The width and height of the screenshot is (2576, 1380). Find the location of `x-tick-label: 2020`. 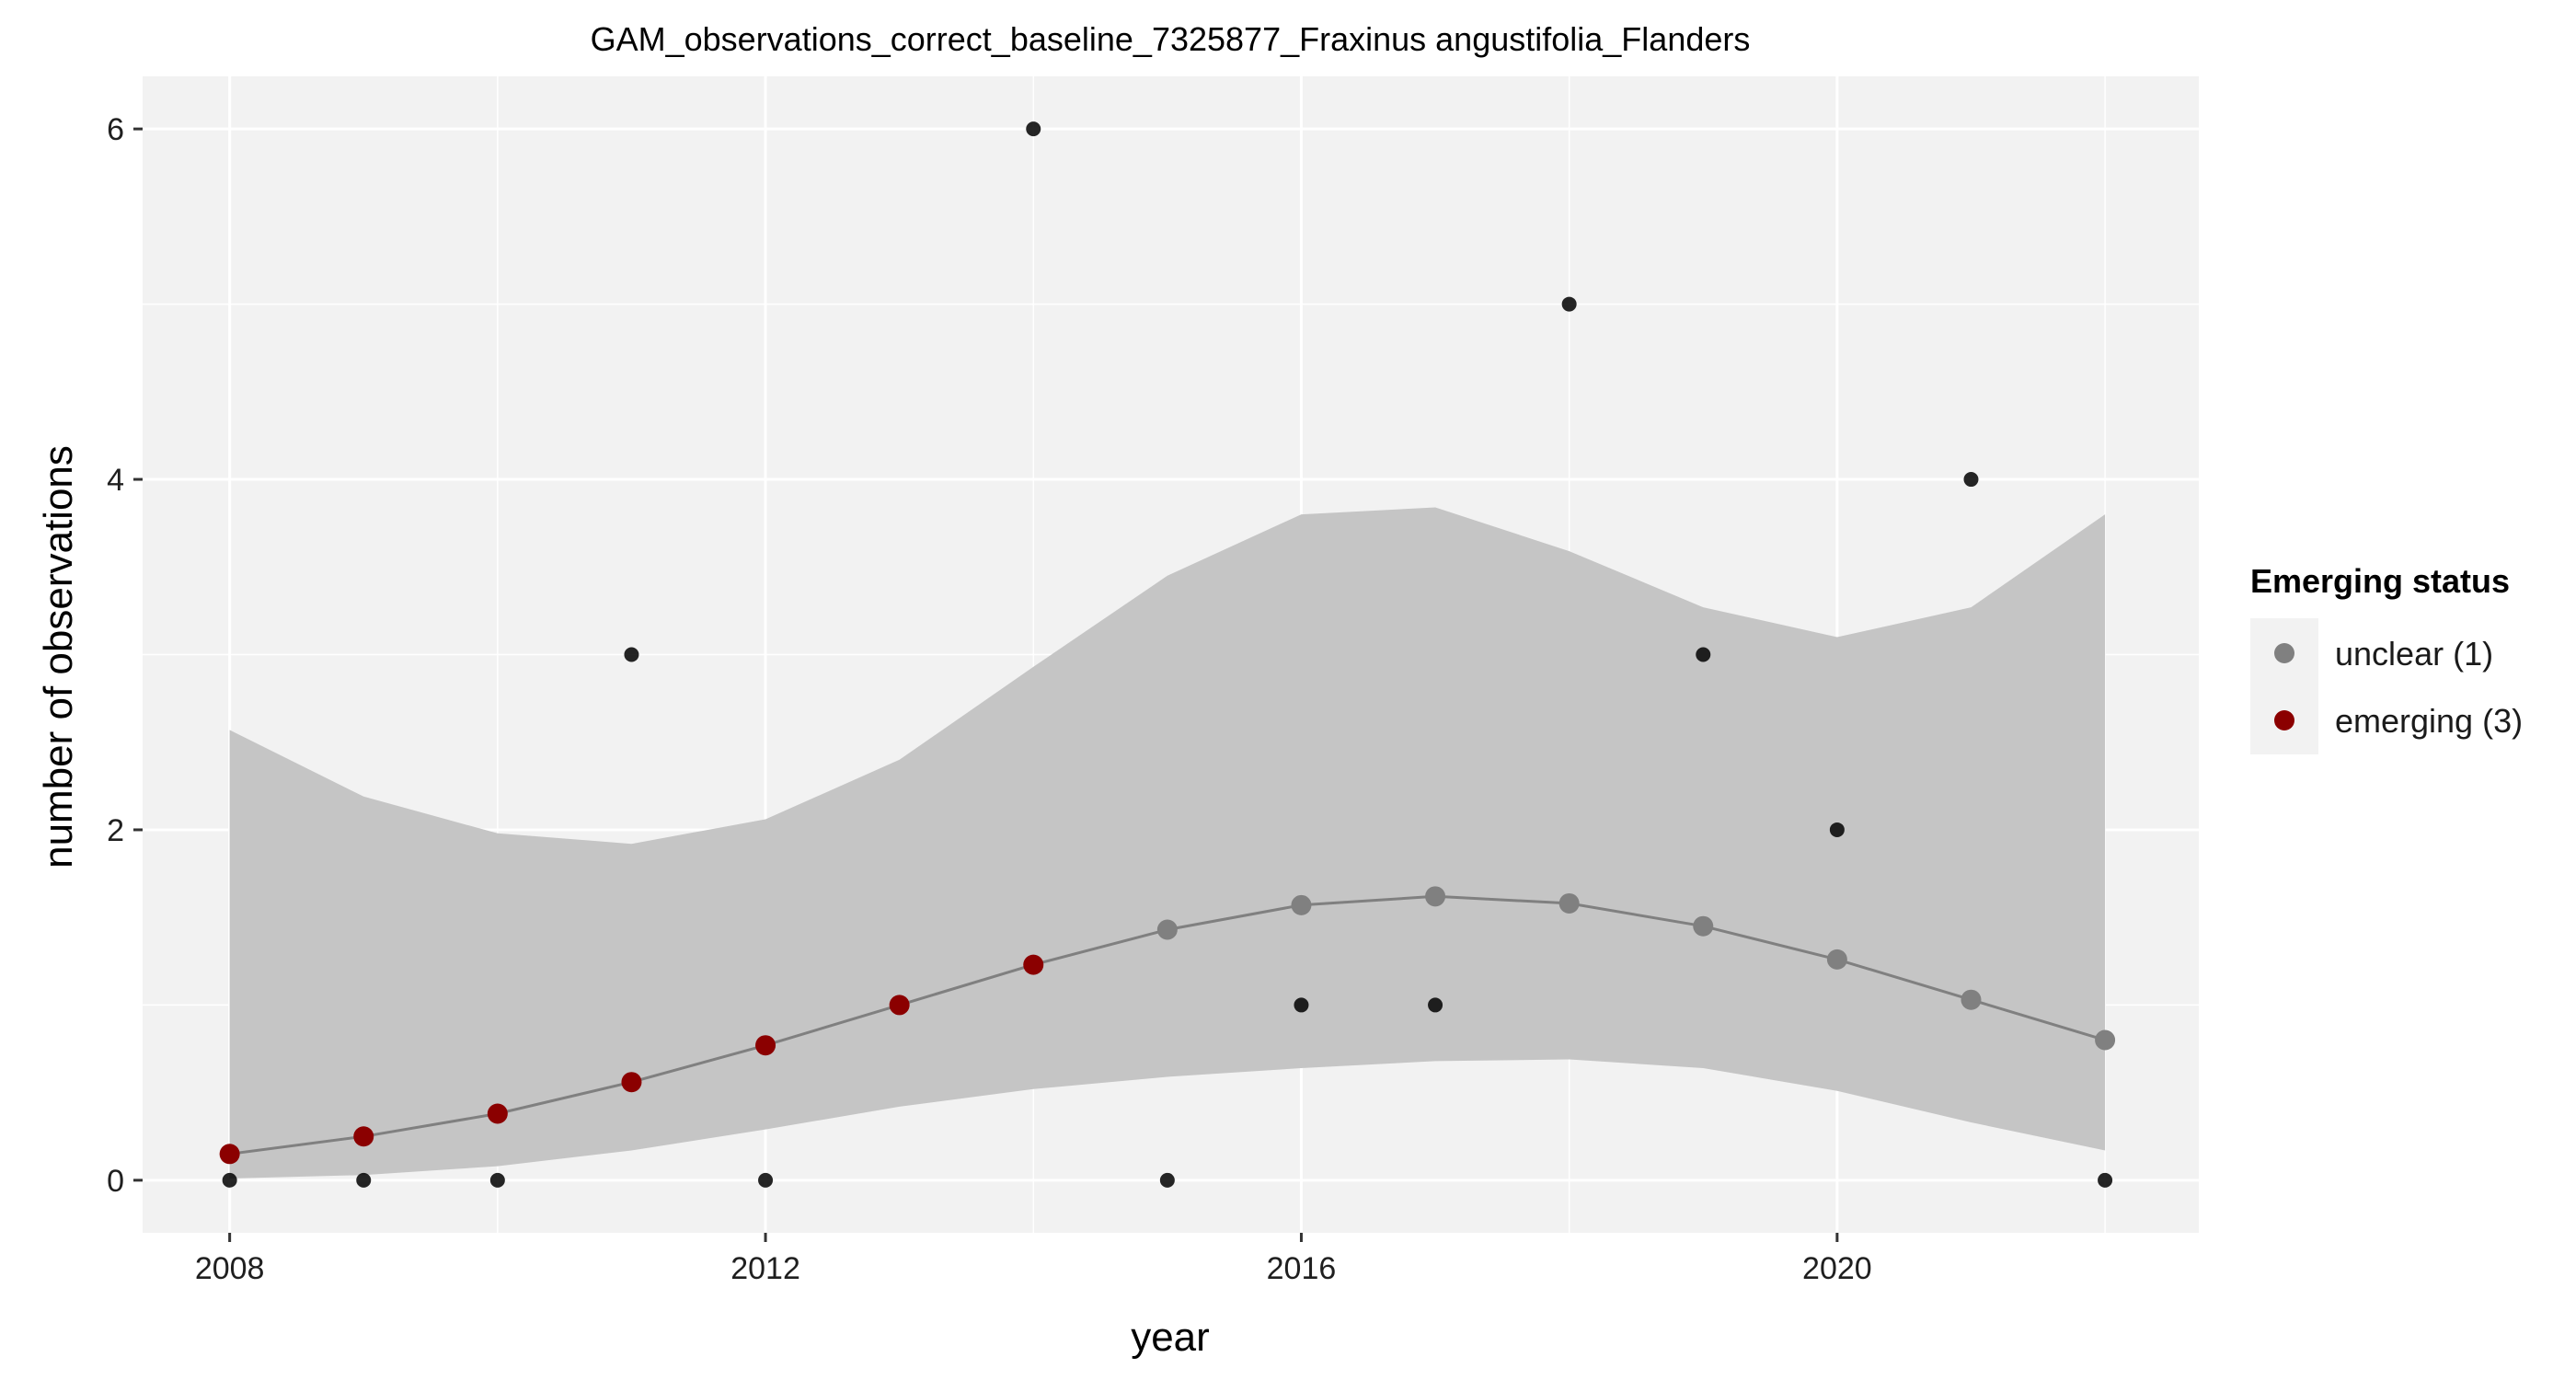

x-tick-label: 2020 is located at coordinates (1837, 1268).